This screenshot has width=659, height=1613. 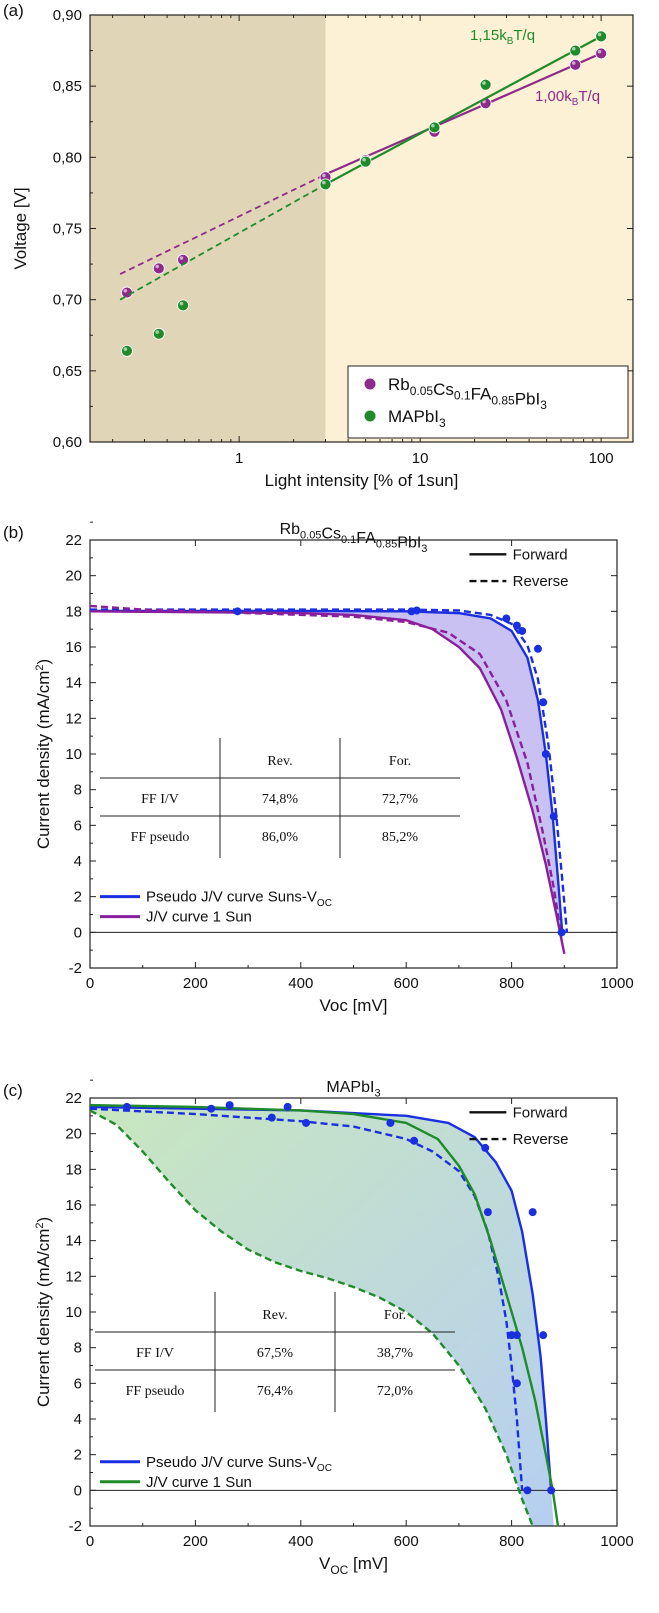 What do you see at coordinates (239, 458) in the screenshot?
I see `x-tick-label-a: 1` at bounding box center [239, 458].